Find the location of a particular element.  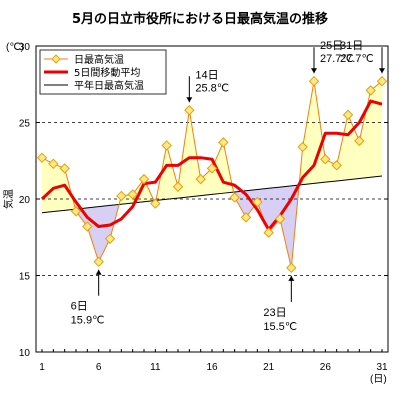

annotation-value: 15.9℃ is located at coordinates (88, 321).